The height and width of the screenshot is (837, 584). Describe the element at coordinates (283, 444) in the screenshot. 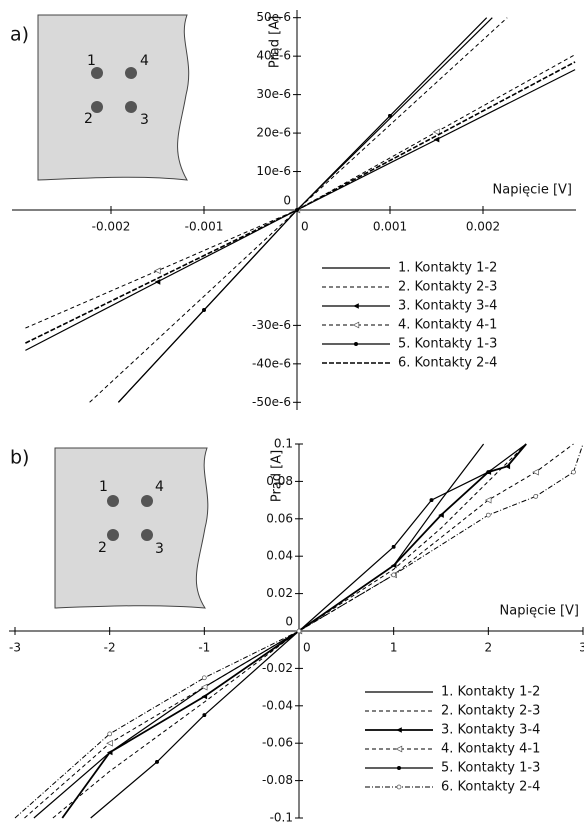

I see `y-tick-label: 0.1` at that location.